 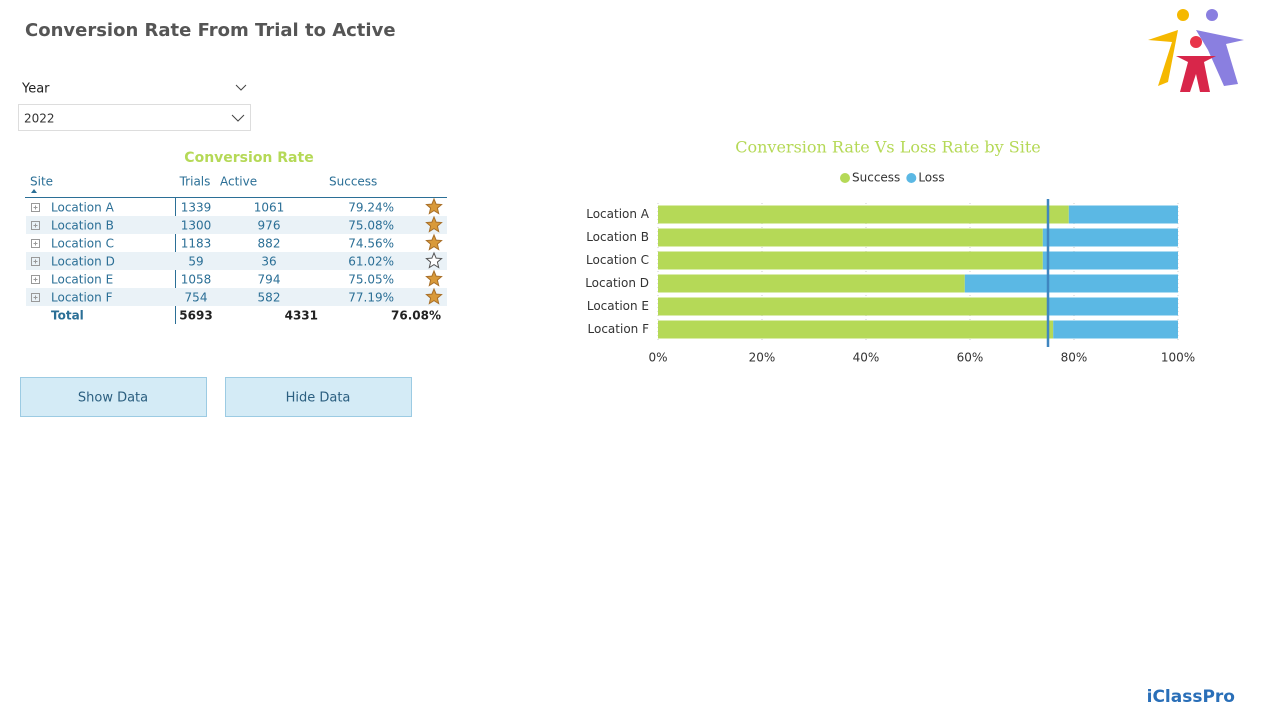 What do you see at coordinates (371, 262) in the screenshot?
I see `cell: 61.02%` at bounding box center [371, 262].